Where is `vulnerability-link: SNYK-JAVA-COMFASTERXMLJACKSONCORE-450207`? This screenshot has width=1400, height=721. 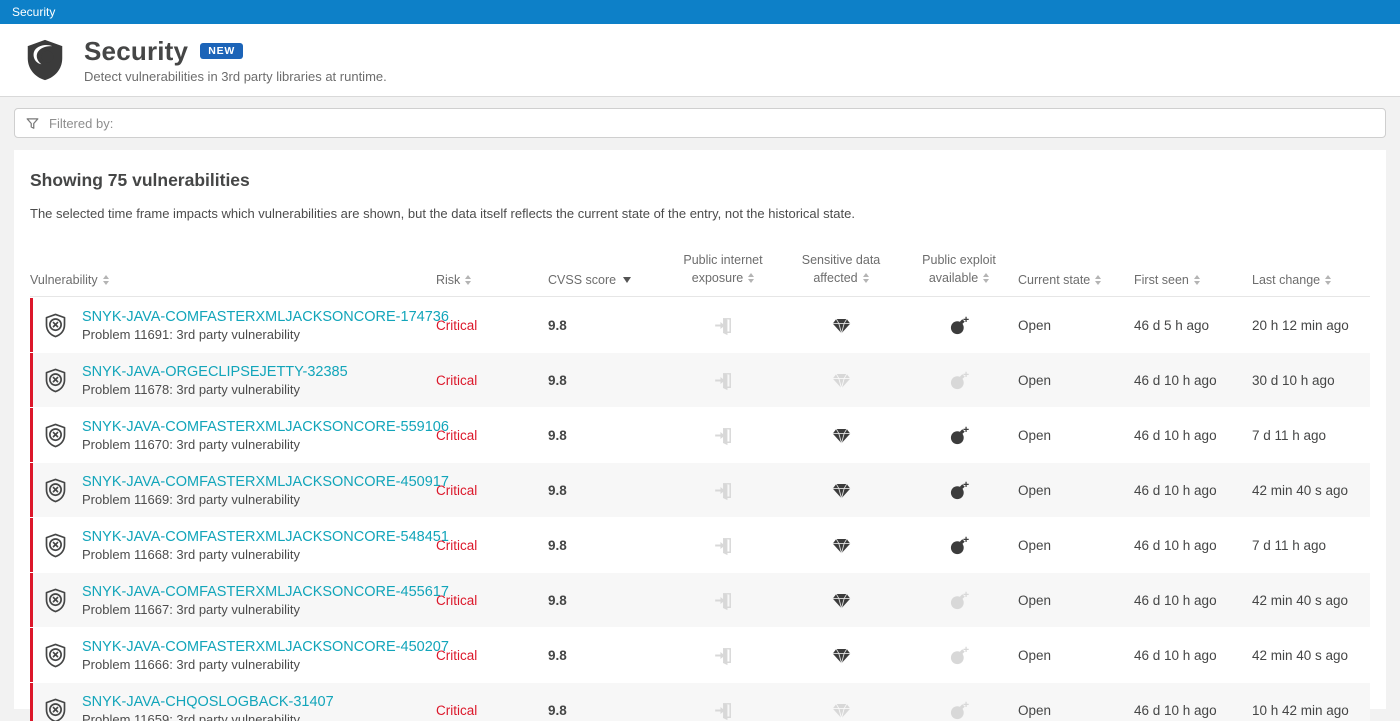
vulnerability-link: SNYK-JAVA-COMFASTERXMLJACKSONCORE-450207 is located at coordinates (265, 646).